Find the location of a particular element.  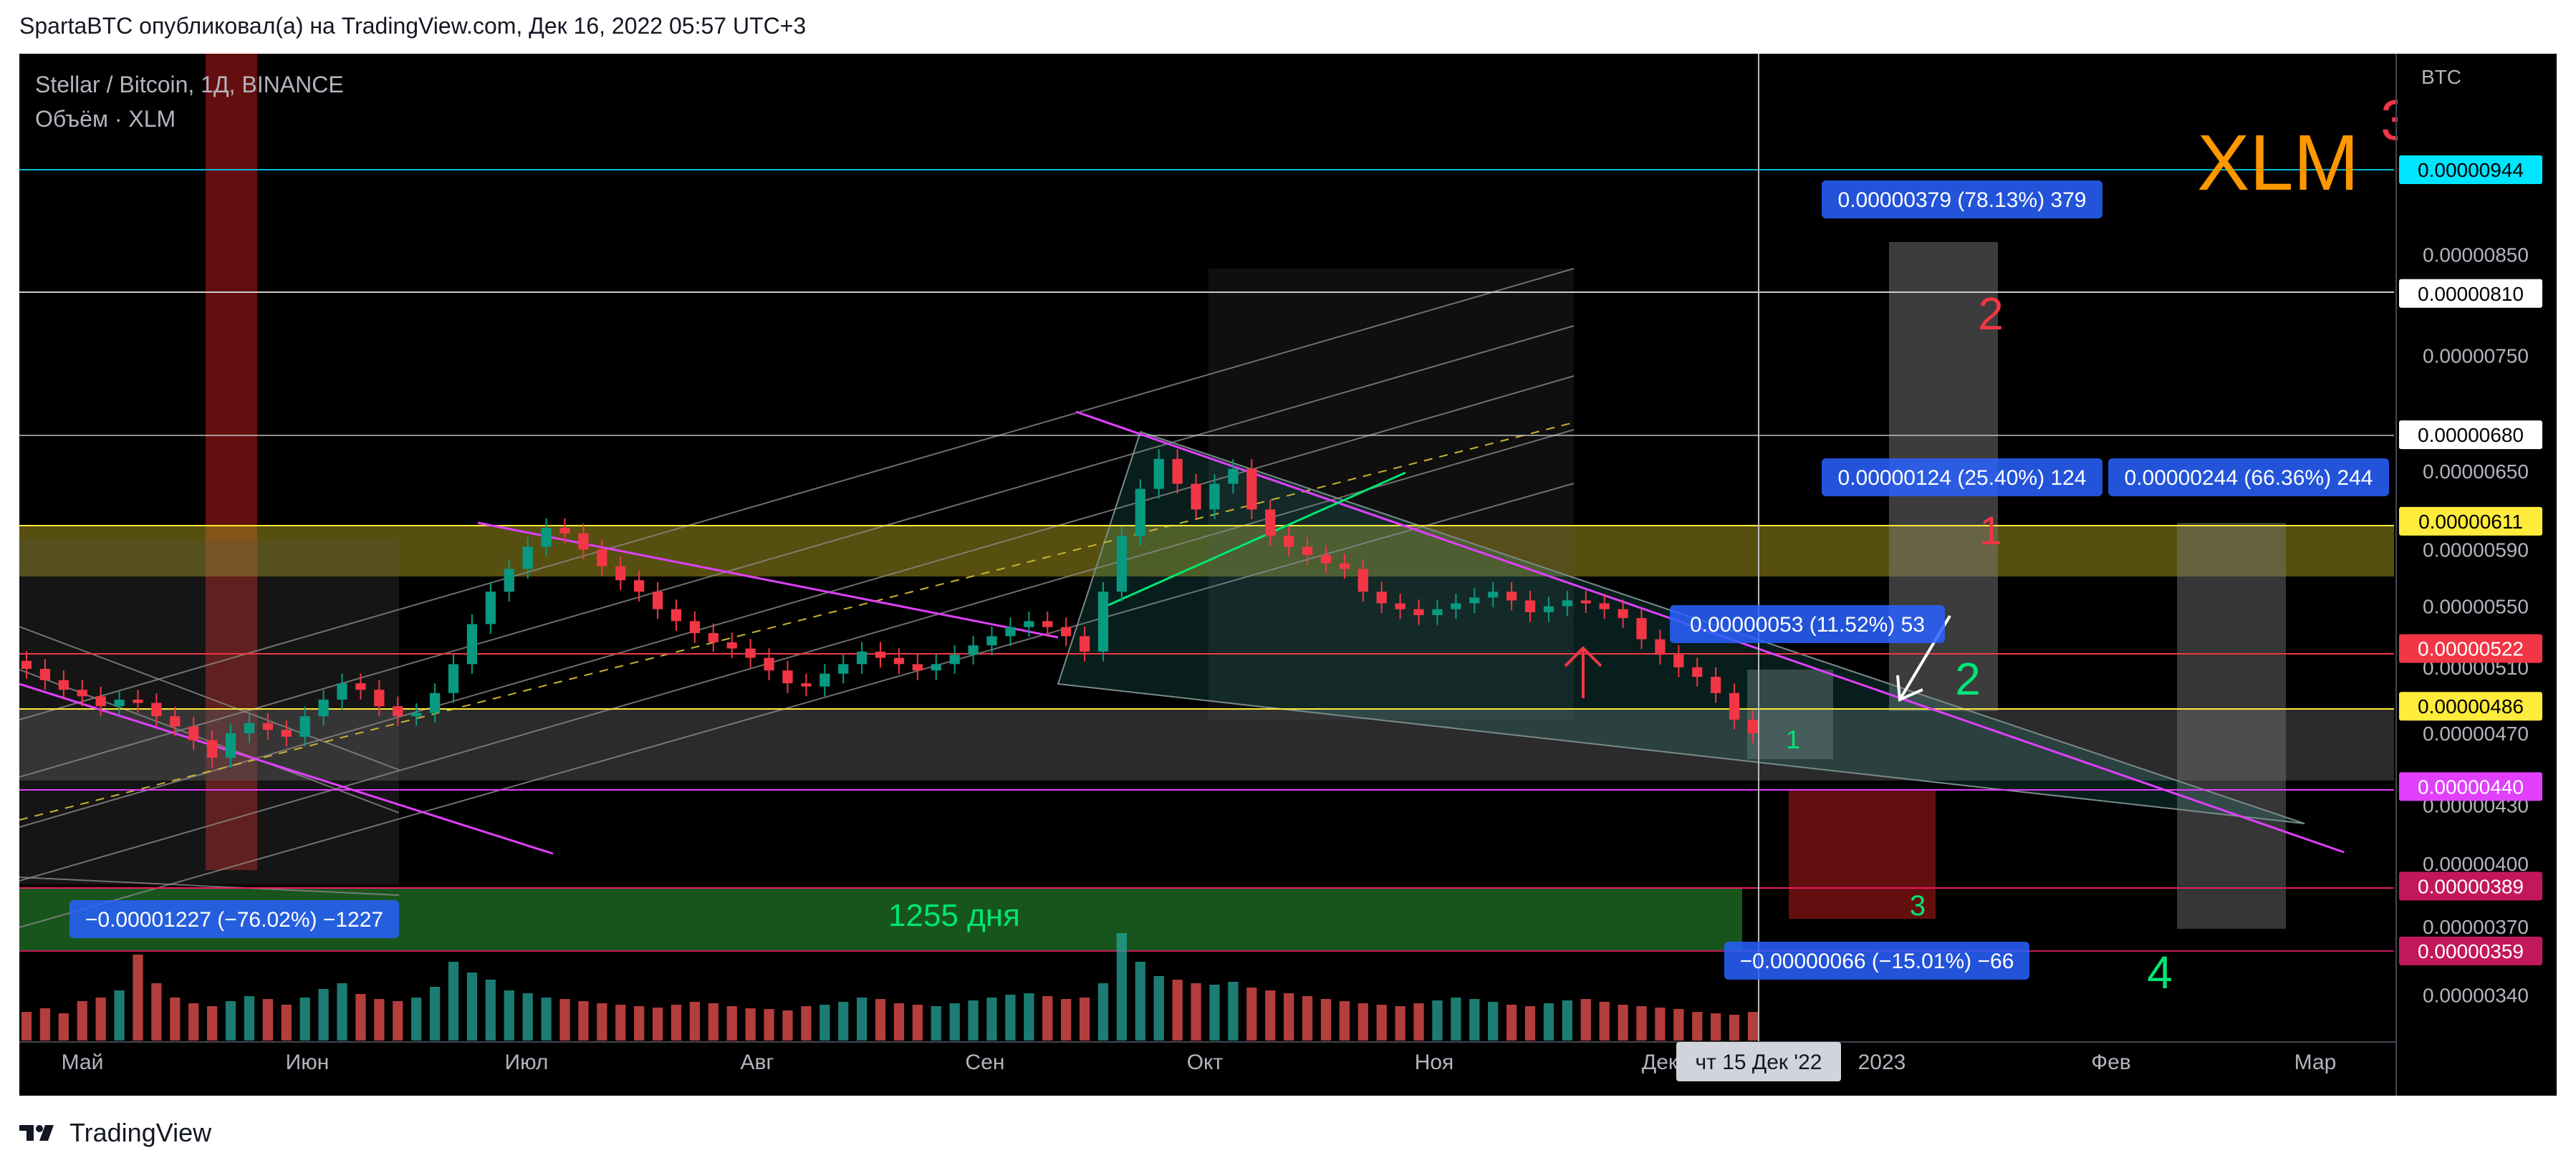

measure-box-minus15 is located at coordinates (1862, 854).